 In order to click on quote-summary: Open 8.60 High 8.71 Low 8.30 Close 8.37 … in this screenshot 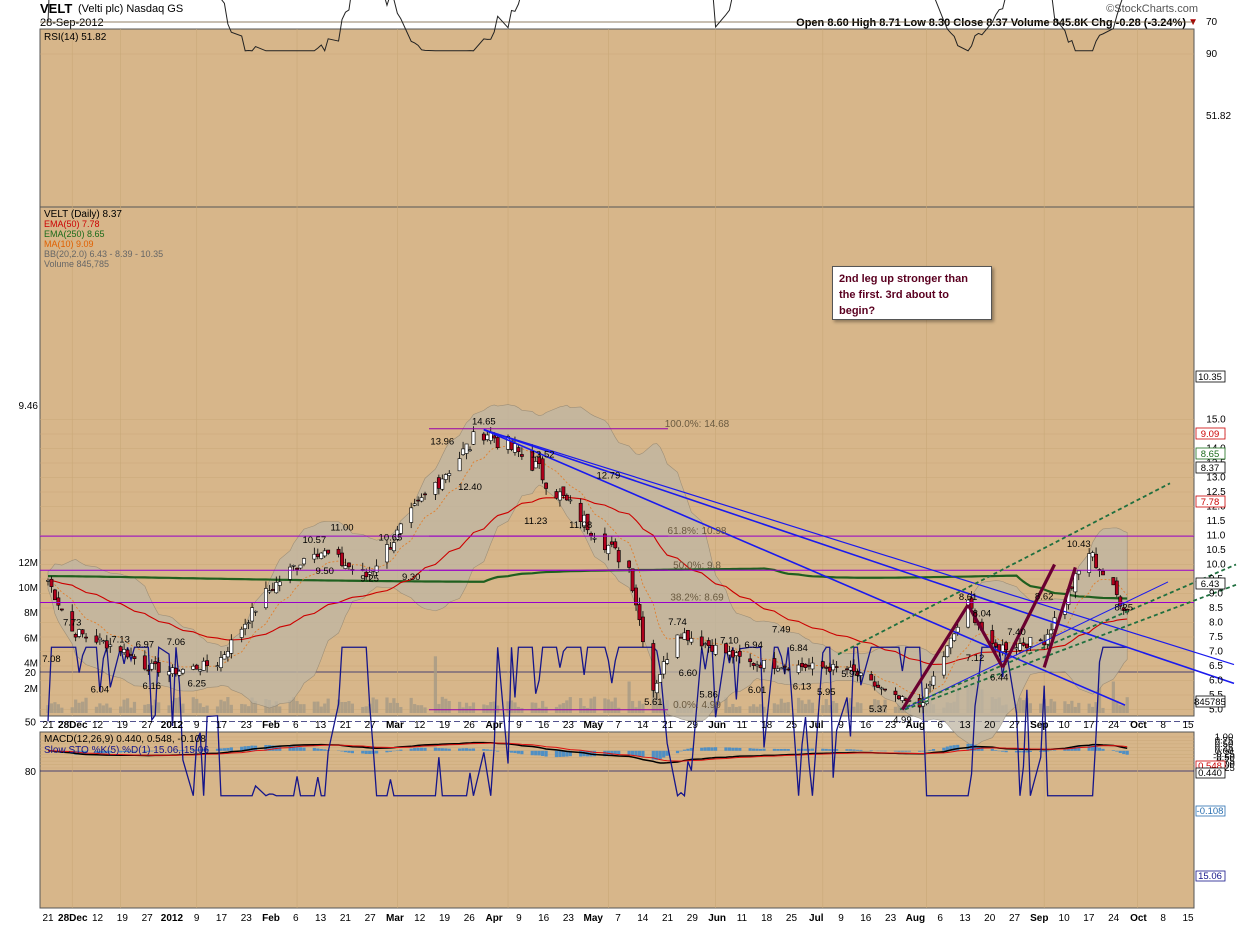, I will do `click(991, 23)`.